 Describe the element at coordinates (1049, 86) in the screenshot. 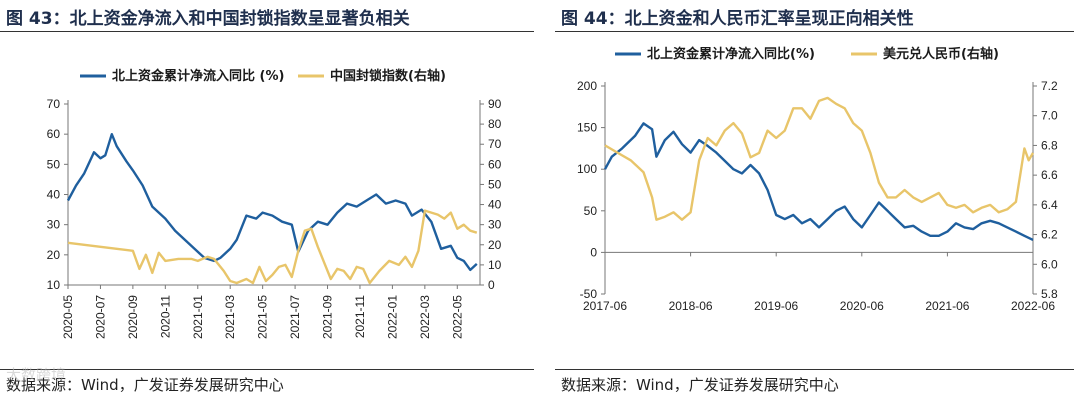

I see `right-tick-label: 7.2` at that location.